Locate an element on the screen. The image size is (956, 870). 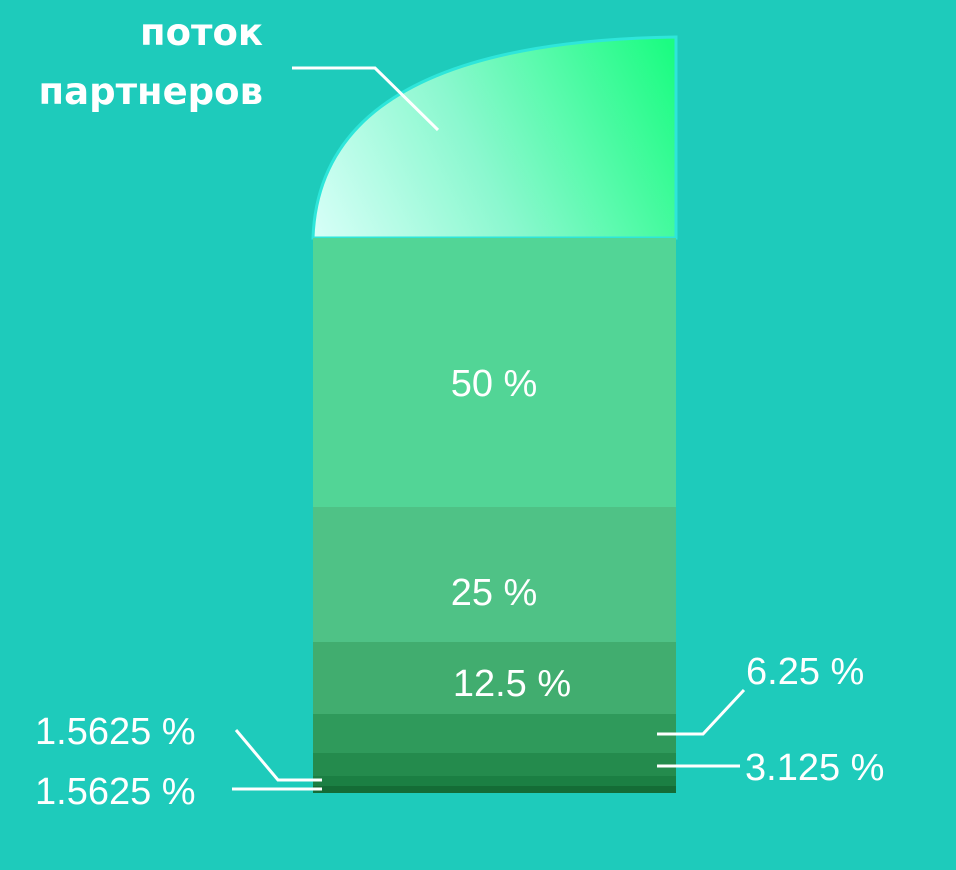
label-25: 25 % is located at coordinates (494, 593).